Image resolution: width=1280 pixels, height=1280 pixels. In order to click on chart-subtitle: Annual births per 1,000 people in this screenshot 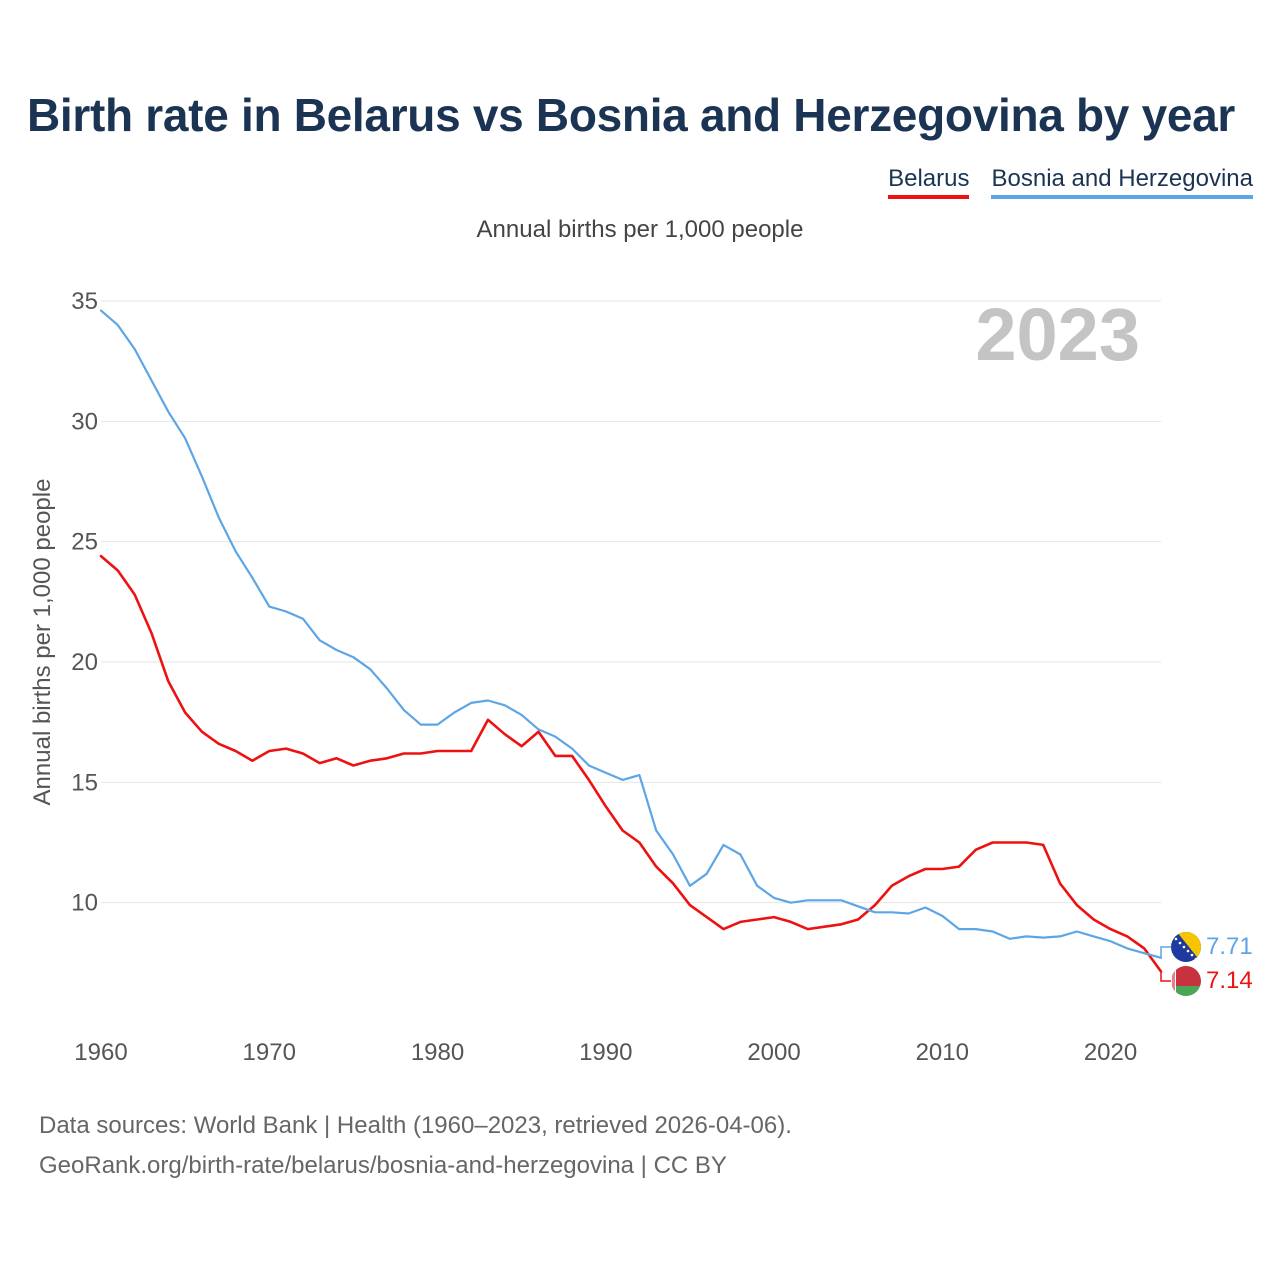, I will do `click(640, 229)`.